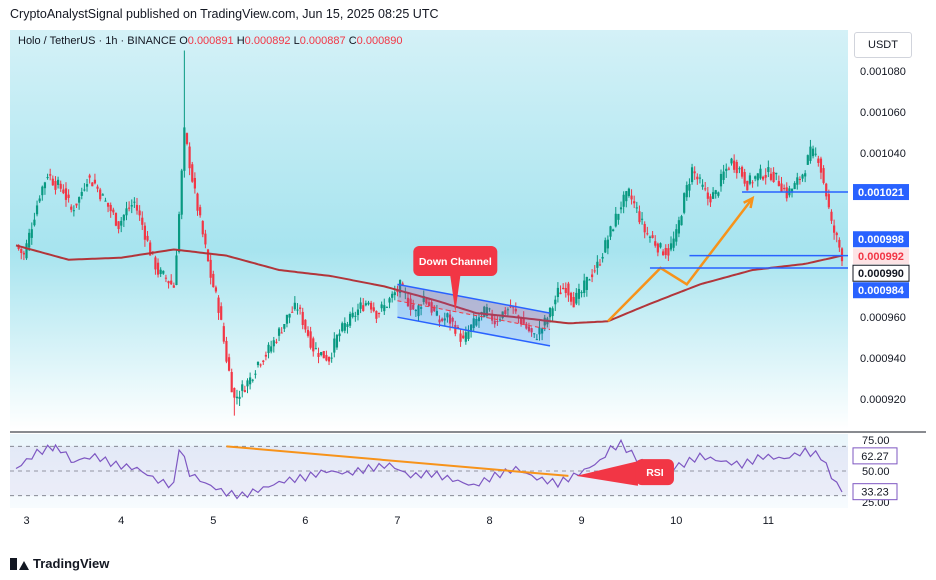 This screenshot has height=580, width=936. What do you see at coordinates (267, 41) in the screenshot?
I see `high-value: 0.000892` at bounding box center [267, 41].